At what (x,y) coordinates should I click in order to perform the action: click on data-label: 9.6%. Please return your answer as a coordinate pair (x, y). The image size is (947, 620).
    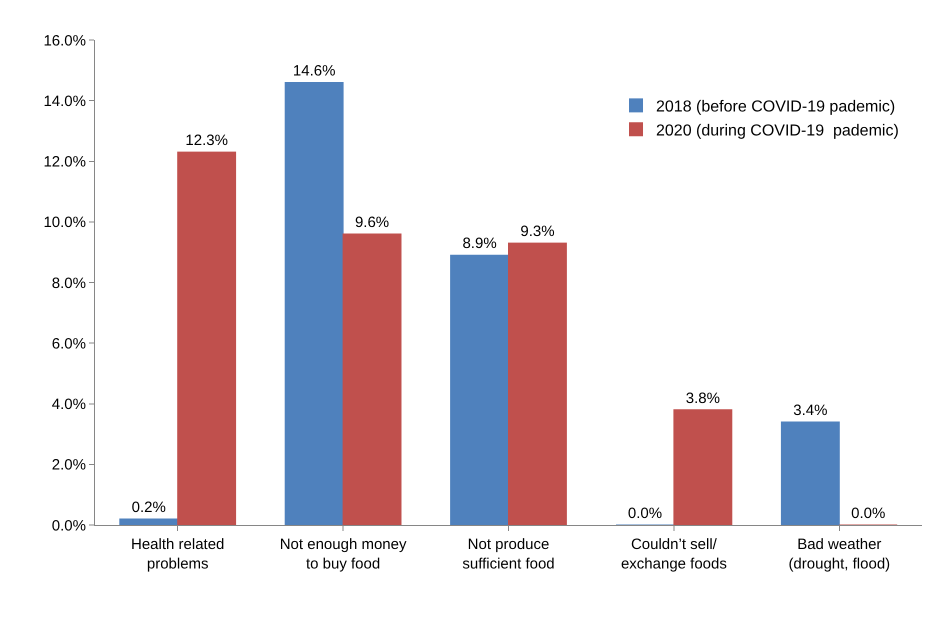
    Looking at the image, I should click on (372, 222).